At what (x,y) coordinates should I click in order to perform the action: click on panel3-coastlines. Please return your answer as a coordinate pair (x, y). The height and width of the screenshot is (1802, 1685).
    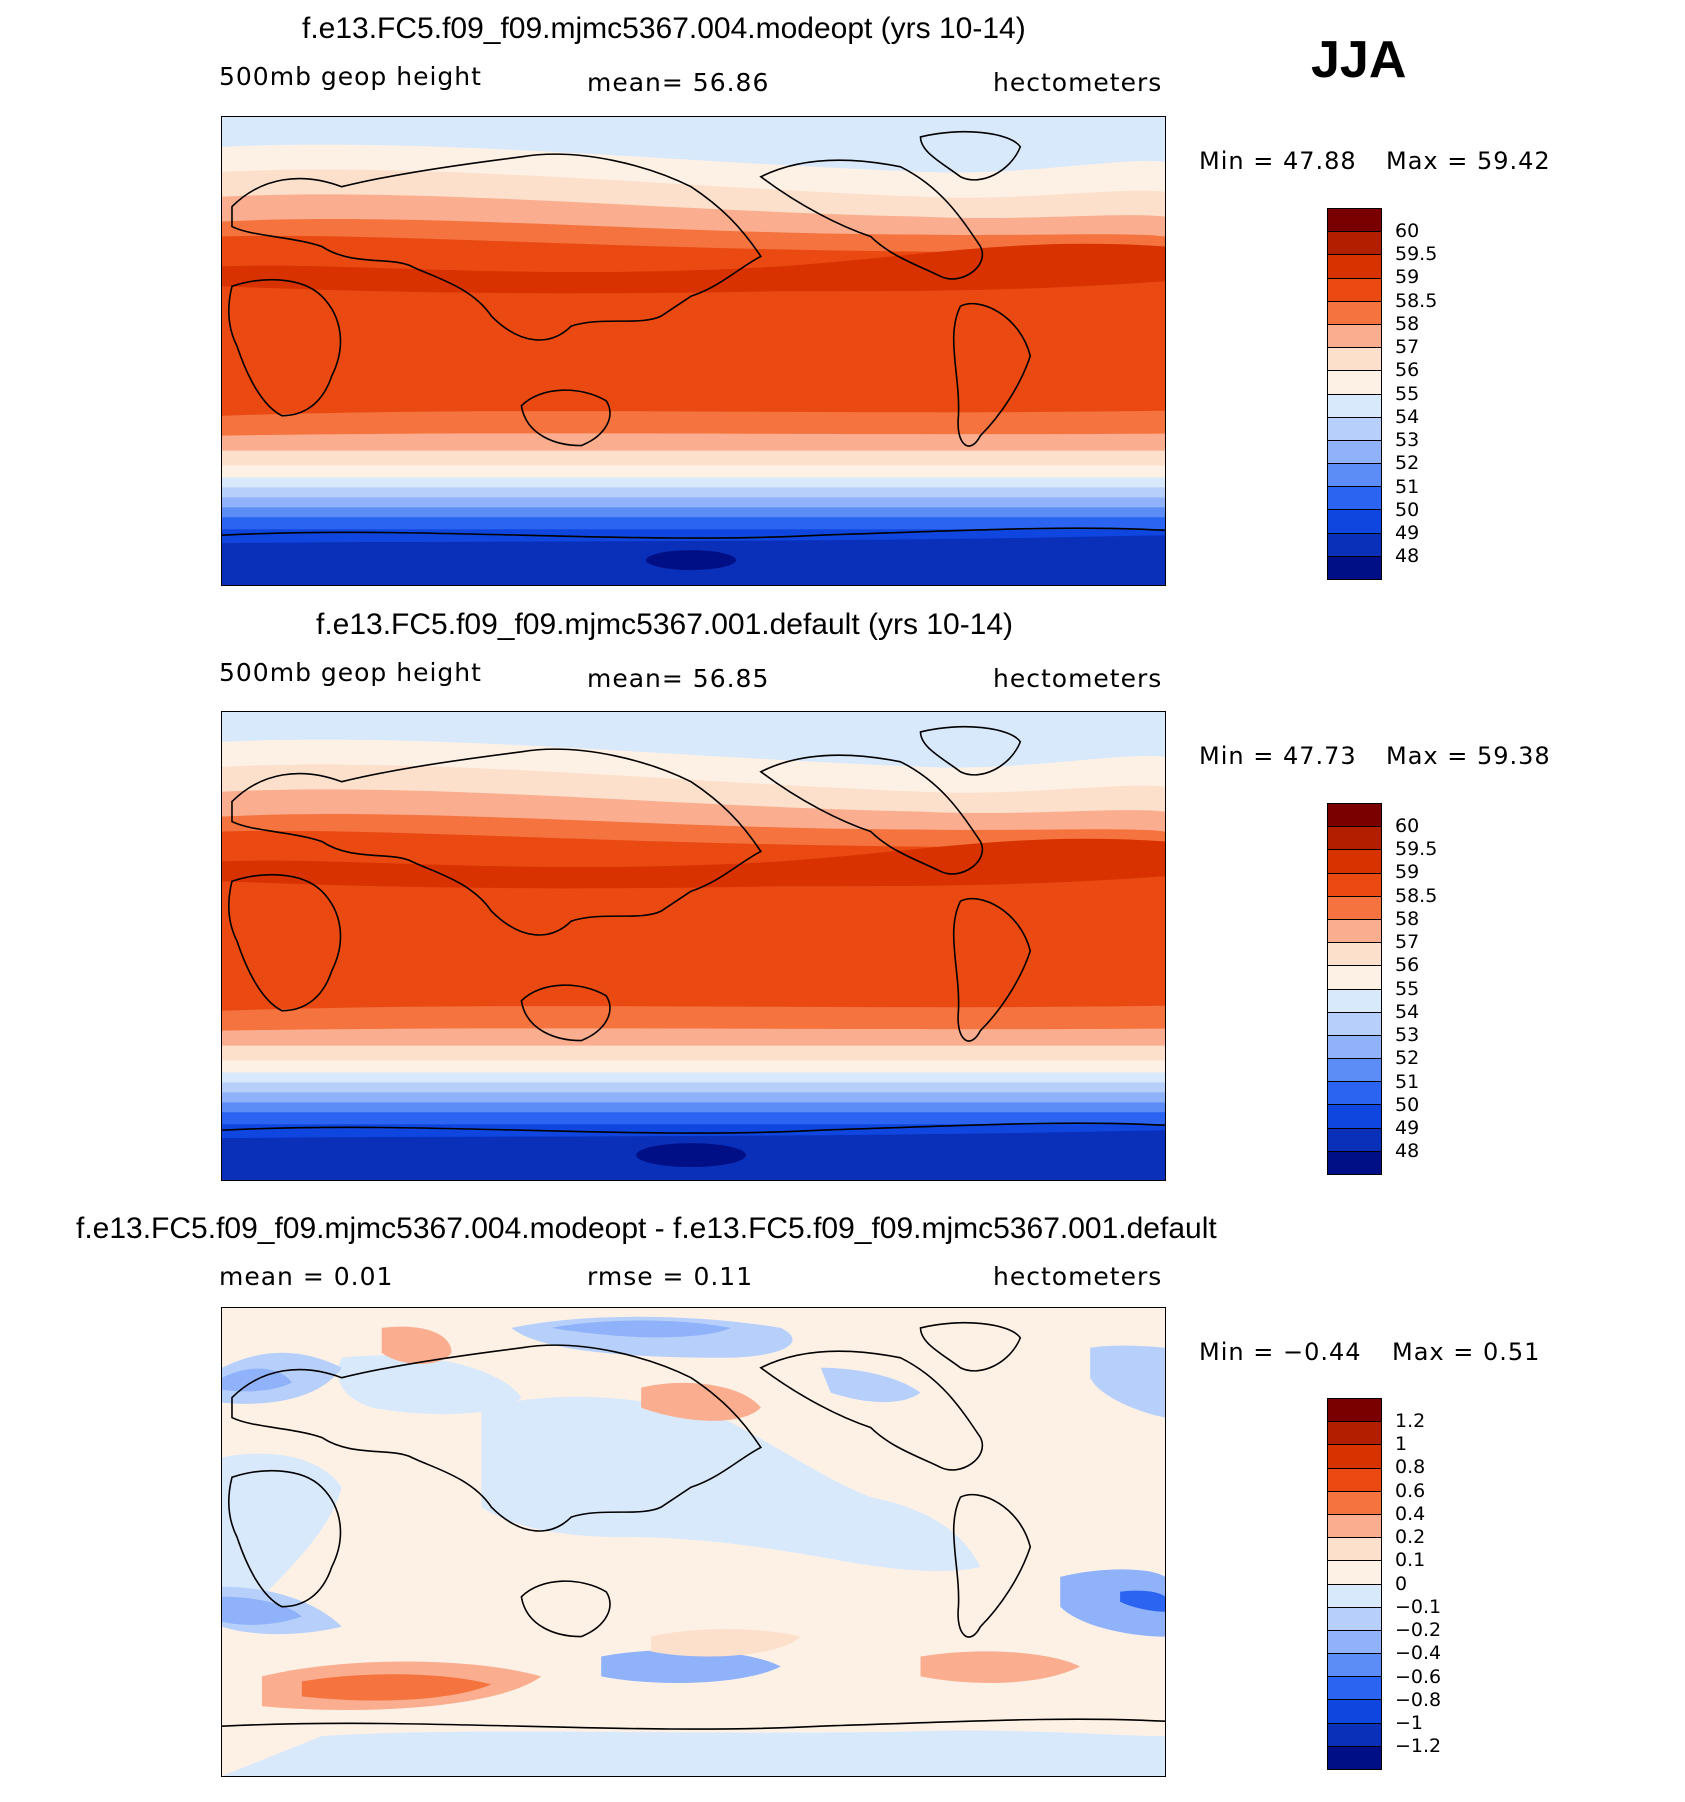
    Looking at the image, I should click on (693, 1525).